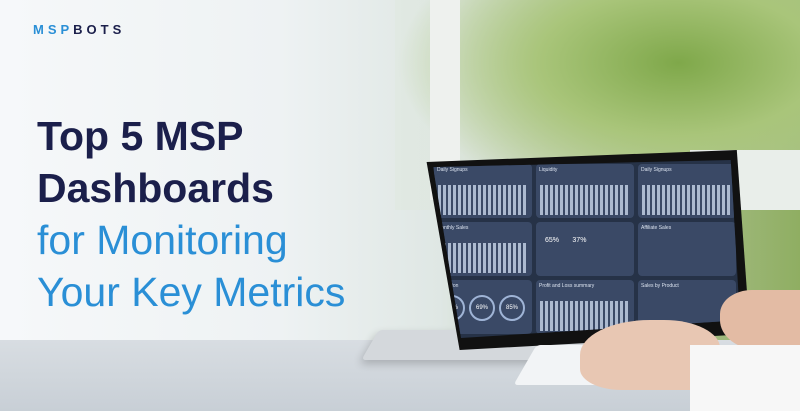  I want to click on panel-daily-signups-2: Daily Signups, so click(687, 191).